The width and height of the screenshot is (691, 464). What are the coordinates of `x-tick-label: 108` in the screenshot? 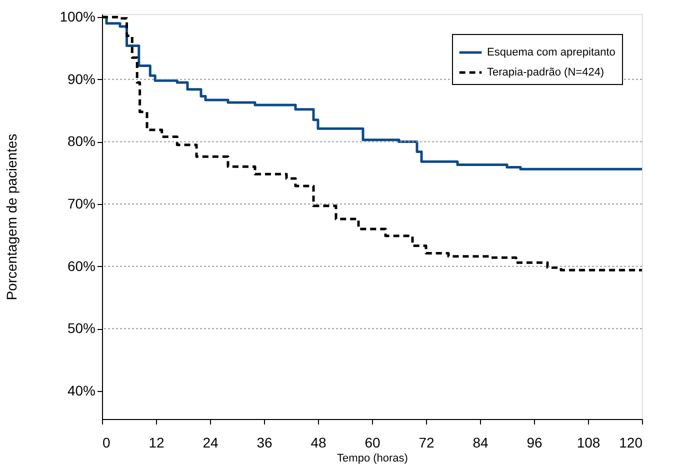 It's located at (588, 442).